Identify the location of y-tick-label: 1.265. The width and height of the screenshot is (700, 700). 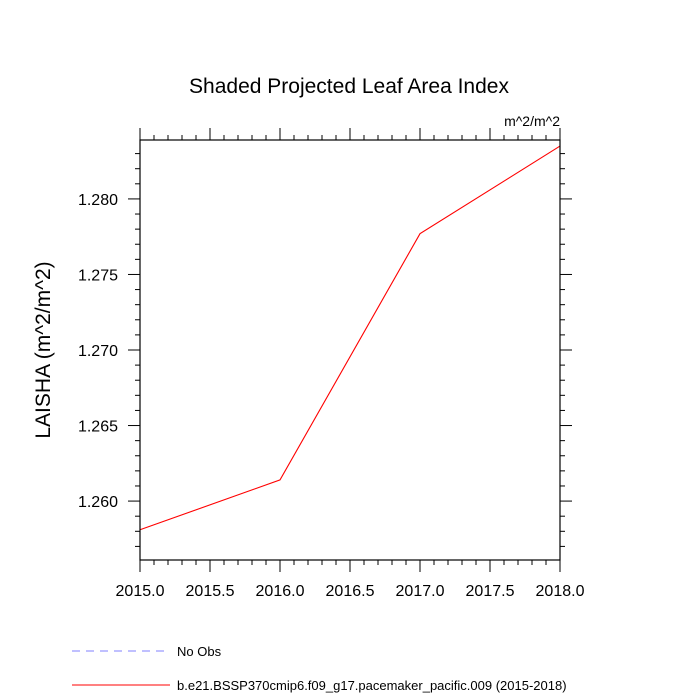
(98, 427).